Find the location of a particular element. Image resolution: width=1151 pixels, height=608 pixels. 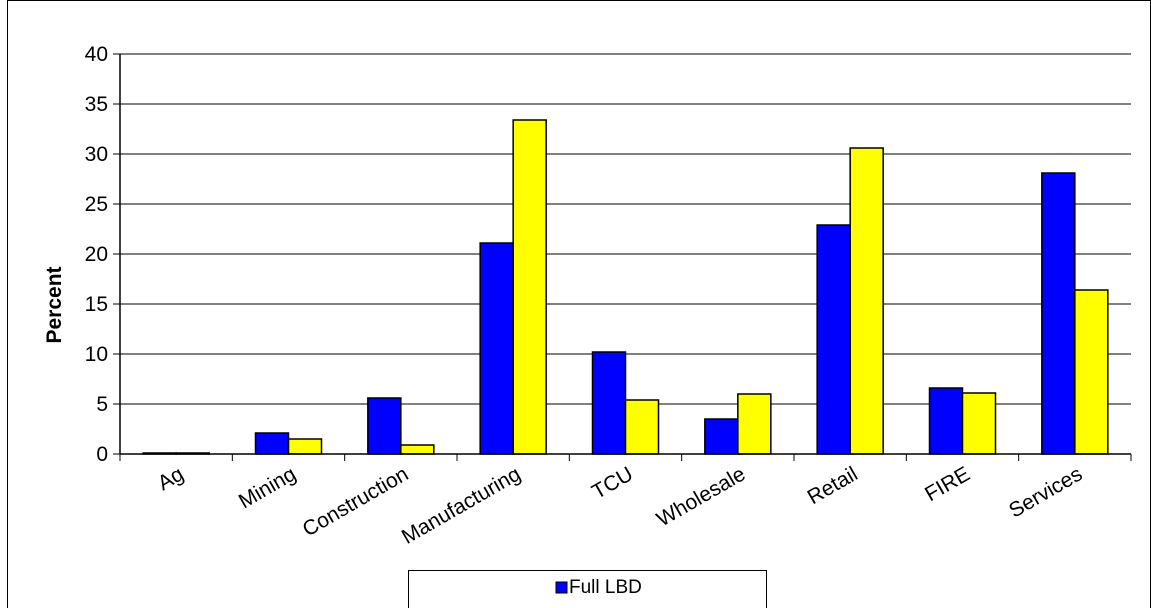

bar-series-1-services is located at coordinates (1058, 313).